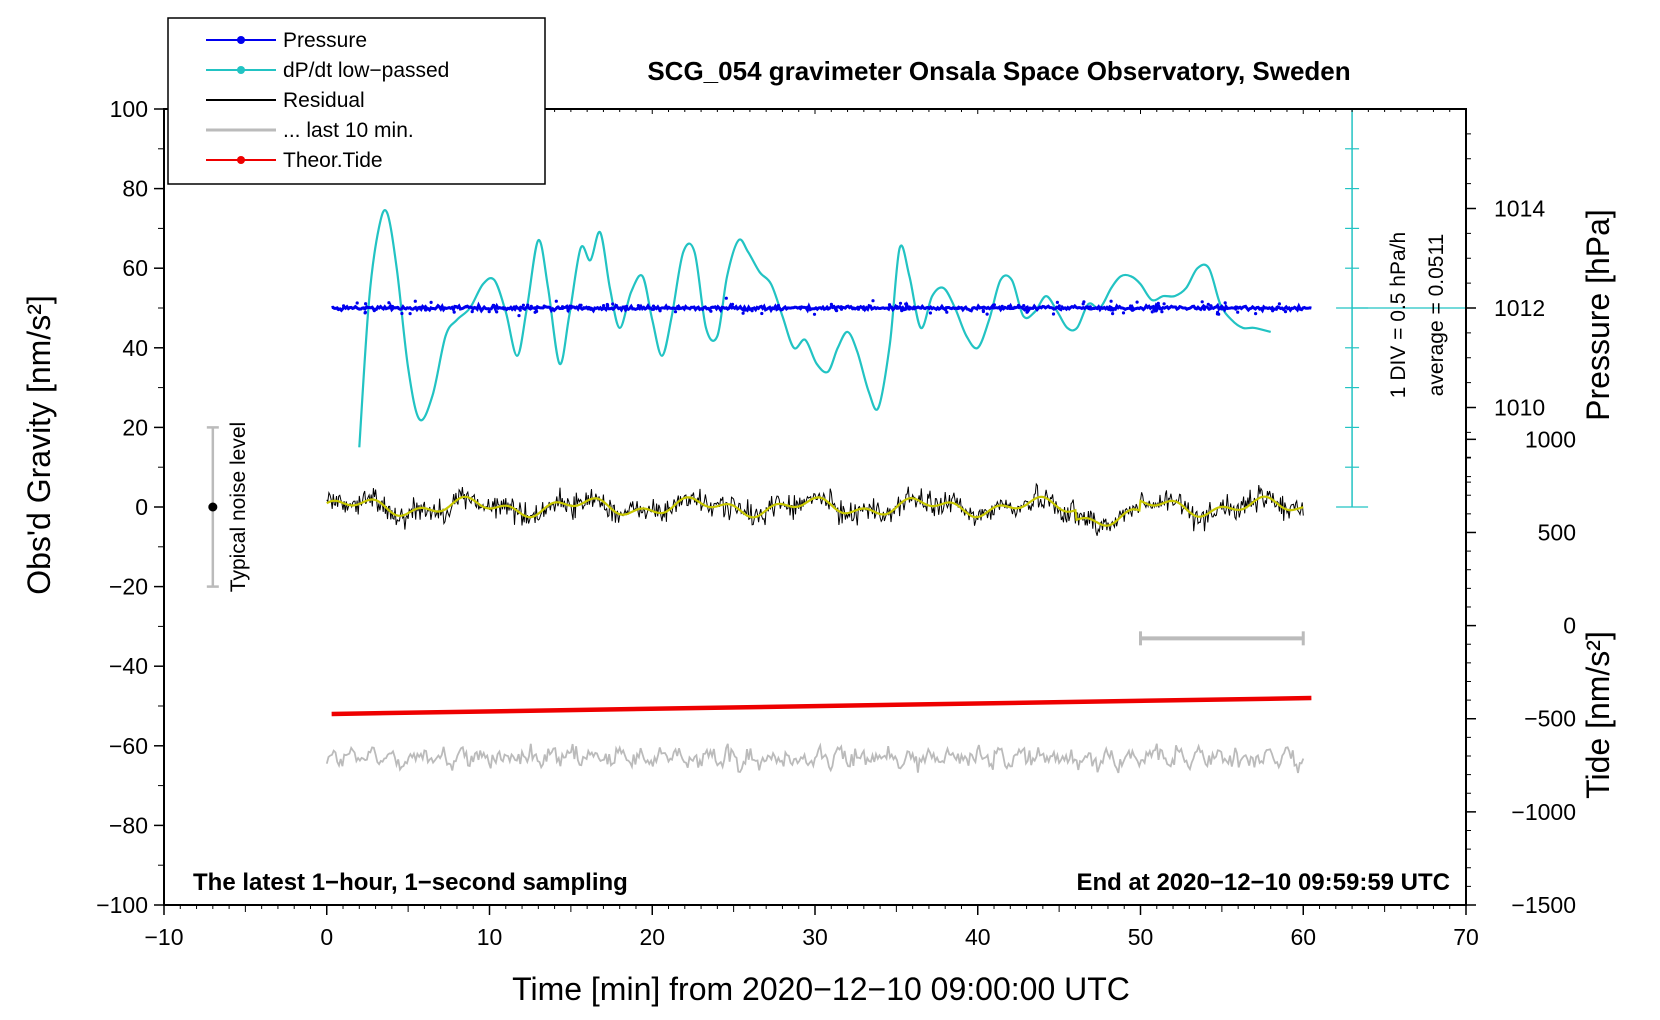 This screenshot has width=1660, height=1020. What do you see at coordinates (1543, 905) in the screenshot?
I see `tide-tick-label: −1500` at bounding box center [1543, 905].